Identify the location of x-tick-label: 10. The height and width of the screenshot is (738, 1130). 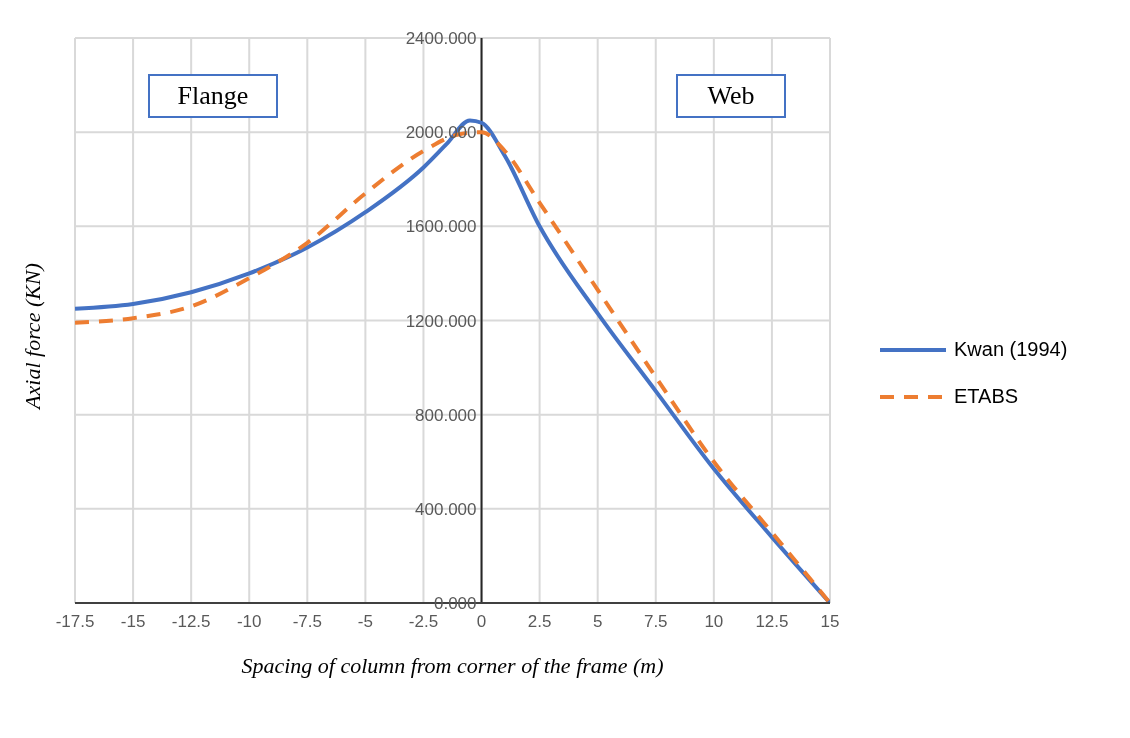
(714, 621).